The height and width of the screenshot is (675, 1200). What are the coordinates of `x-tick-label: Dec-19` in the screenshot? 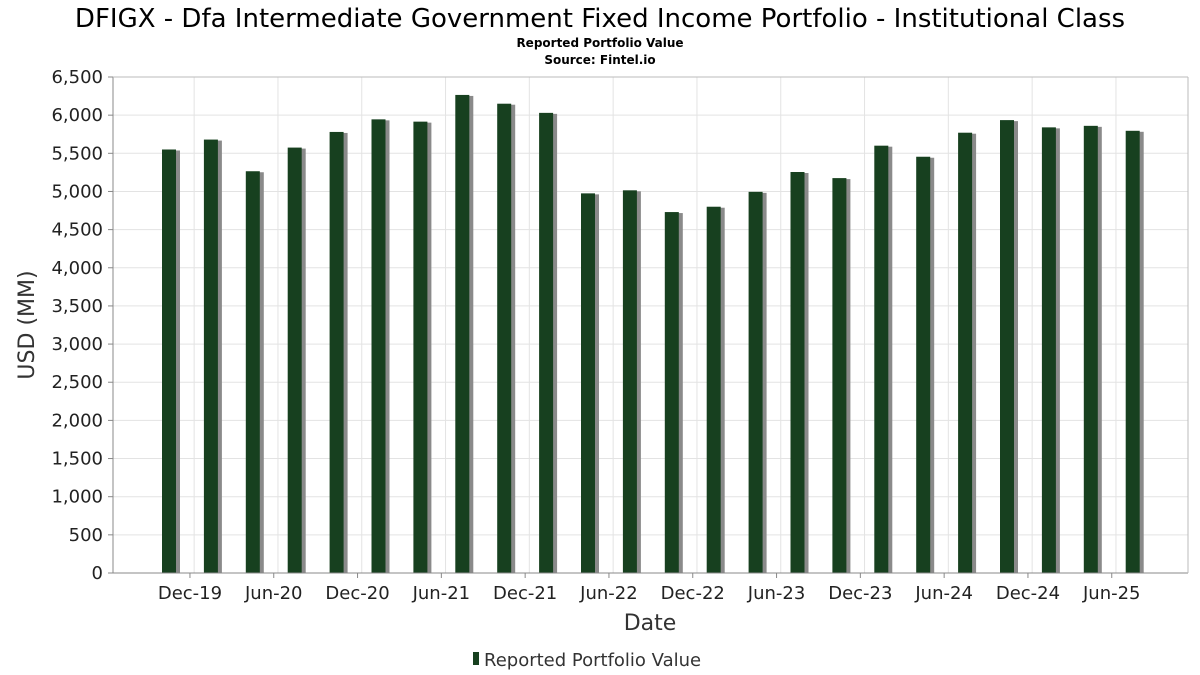 It's located at (190, 593).